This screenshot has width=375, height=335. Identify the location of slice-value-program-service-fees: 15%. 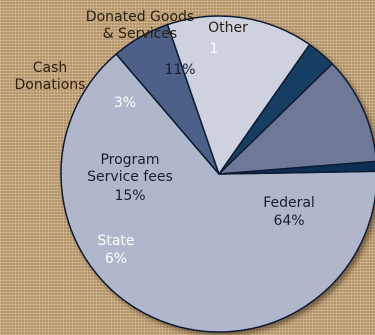
(129, 196).